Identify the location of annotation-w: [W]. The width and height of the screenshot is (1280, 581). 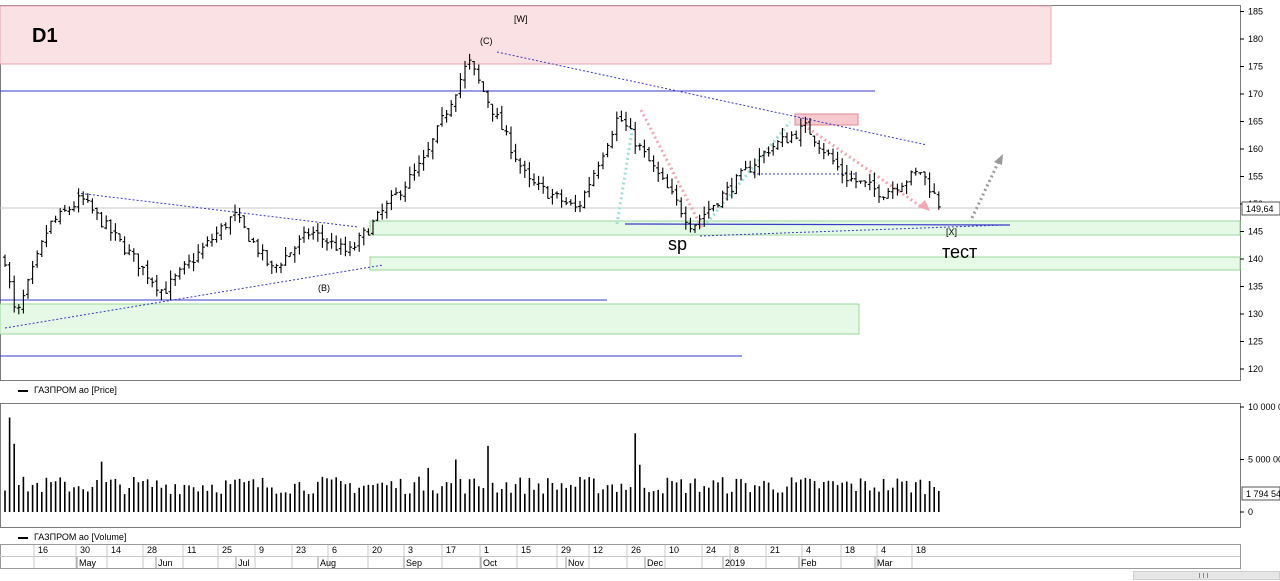
(521, 19).